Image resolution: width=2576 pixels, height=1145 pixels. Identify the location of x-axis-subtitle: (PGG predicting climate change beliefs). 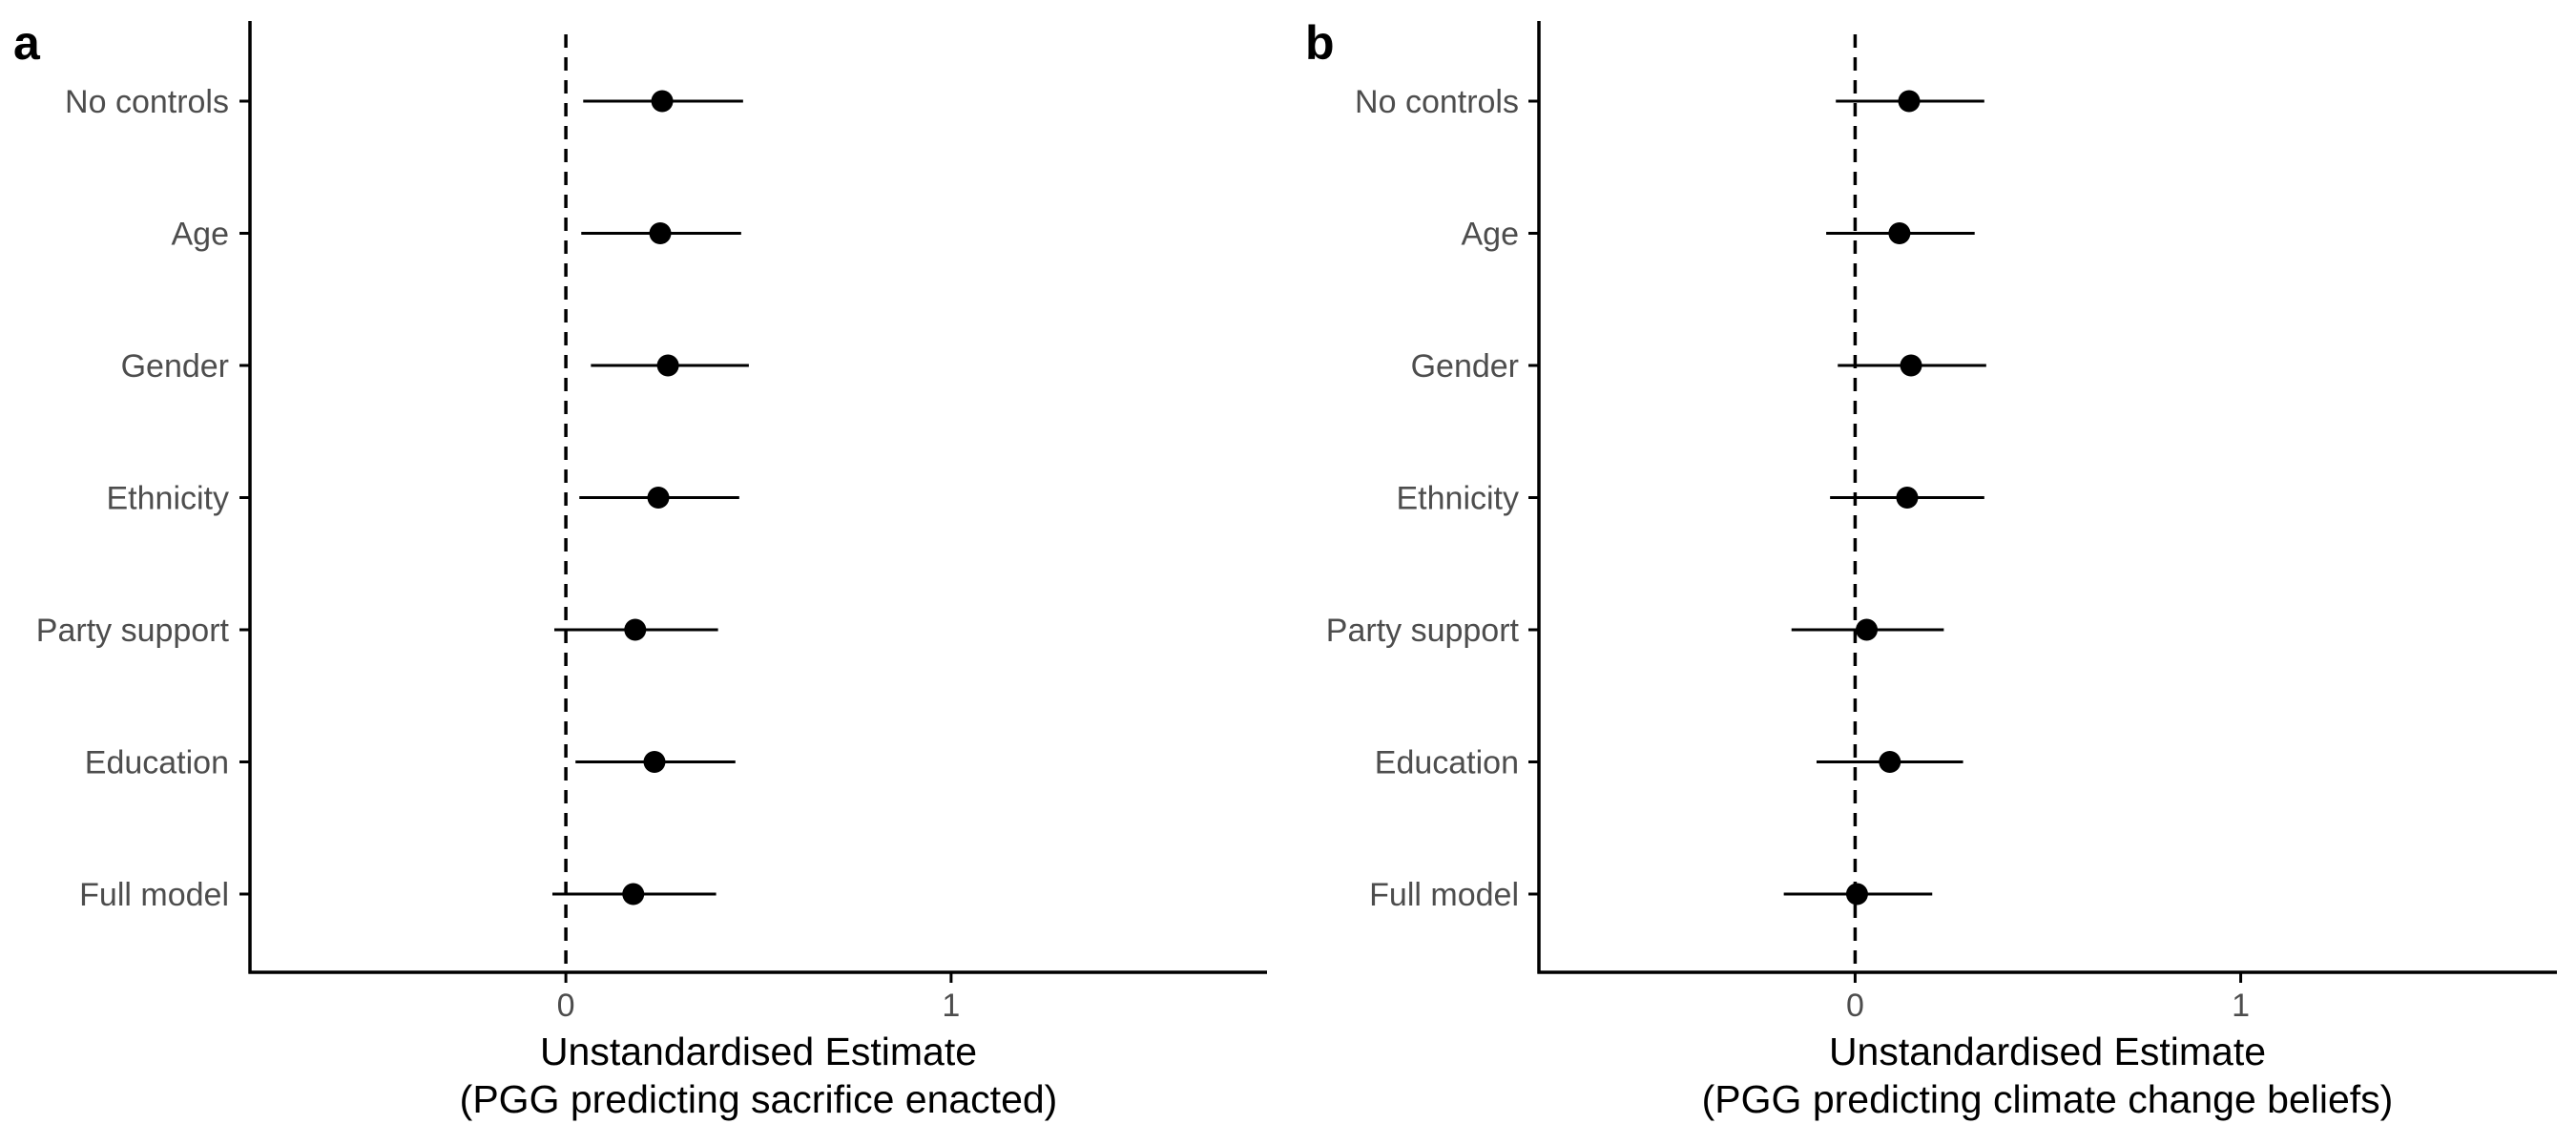
(2048, 1099).